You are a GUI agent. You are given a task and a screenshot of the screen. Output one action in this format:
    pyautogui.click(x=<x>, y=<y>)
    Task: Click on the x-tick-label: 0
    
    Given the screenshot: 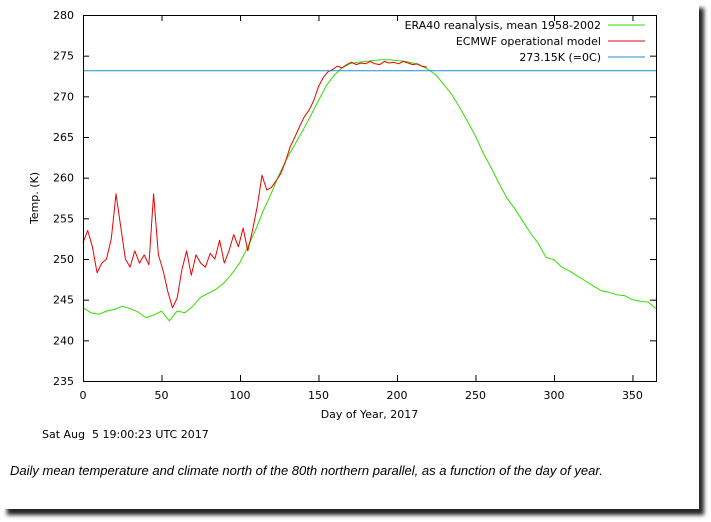 What is the action you would take?
    pyautogui.click(x=83, y=395)
    